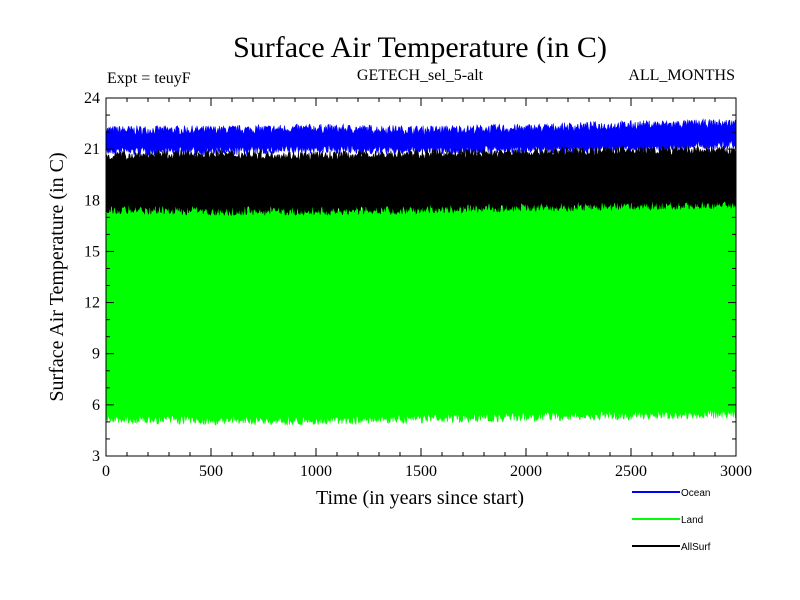  Describe the element at coordinates (92, 251) in the screenshot. I see `y-tick-label: 15` at that location.